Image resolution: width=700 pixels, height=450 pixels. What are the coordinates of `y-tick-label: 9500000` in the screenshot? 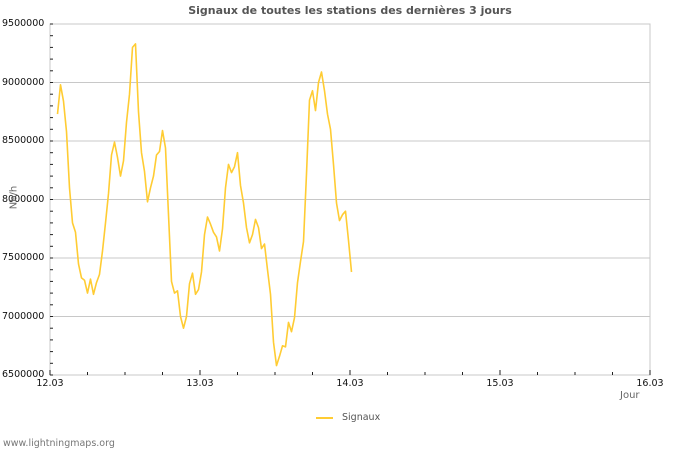 It's located at (23, 23).